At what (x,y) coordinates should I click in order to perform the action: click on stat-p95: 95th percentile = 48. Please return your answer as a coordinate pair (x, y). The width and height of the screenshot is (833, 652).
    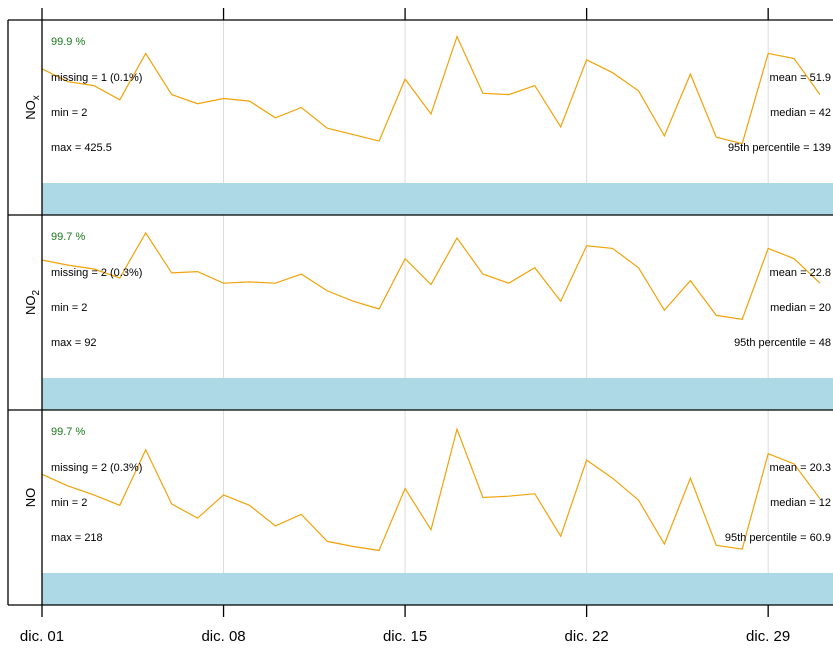
    Looking at the image, I should click on (782, 343).